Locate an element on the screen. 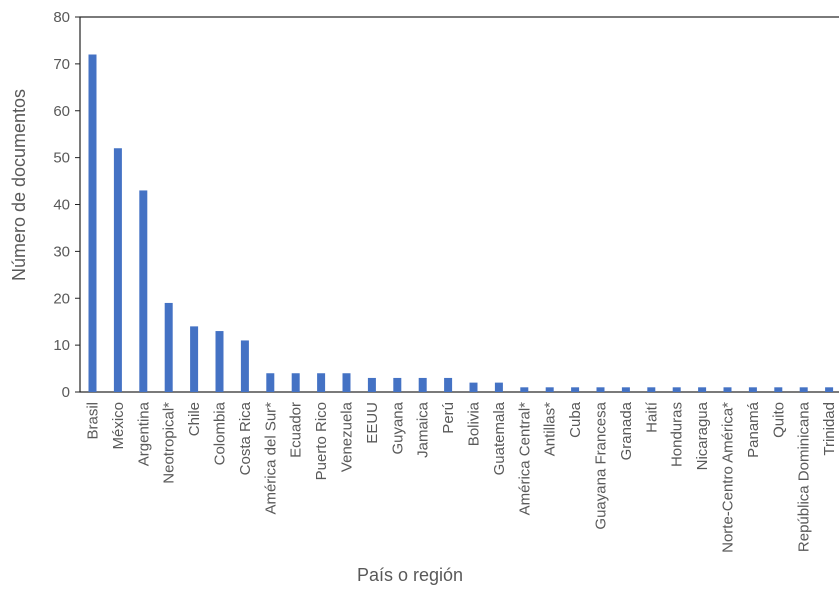  x-tick-label: Chile is located at coordinates (194, 419).